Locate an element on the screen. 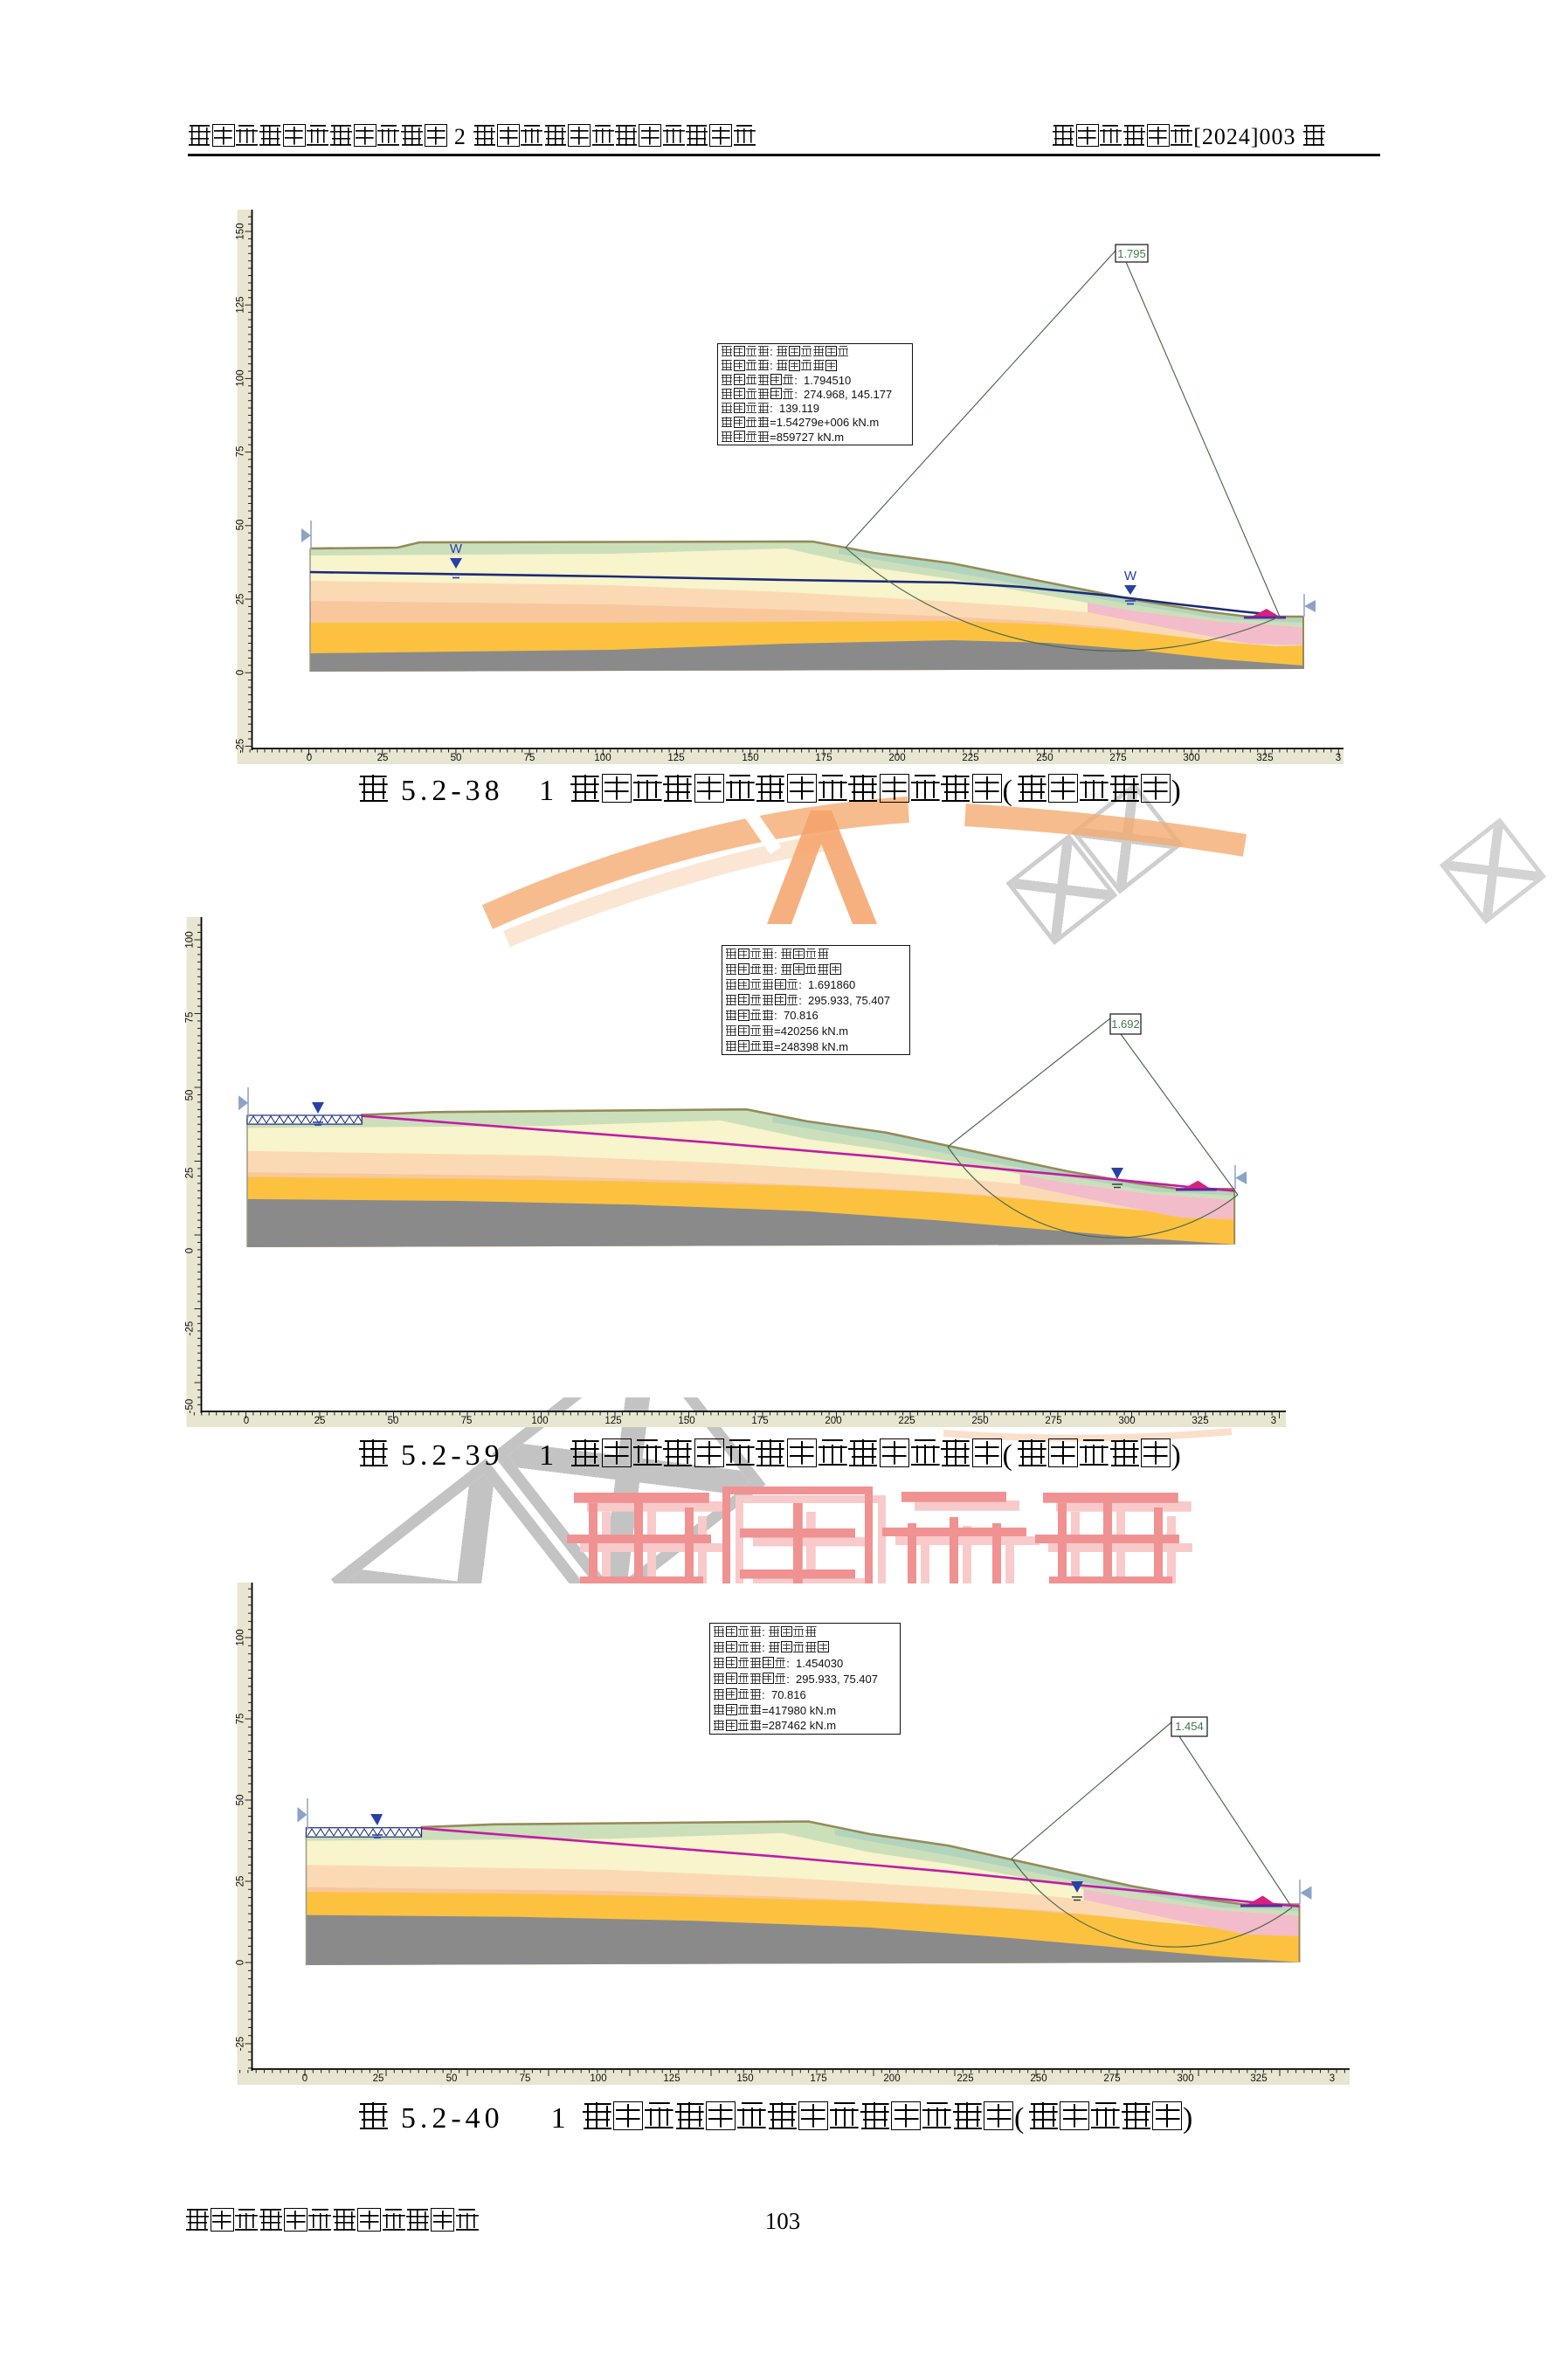 The image size is (1568, 2380). svg-text: 1.795 is located at coordinates (1131, 253).